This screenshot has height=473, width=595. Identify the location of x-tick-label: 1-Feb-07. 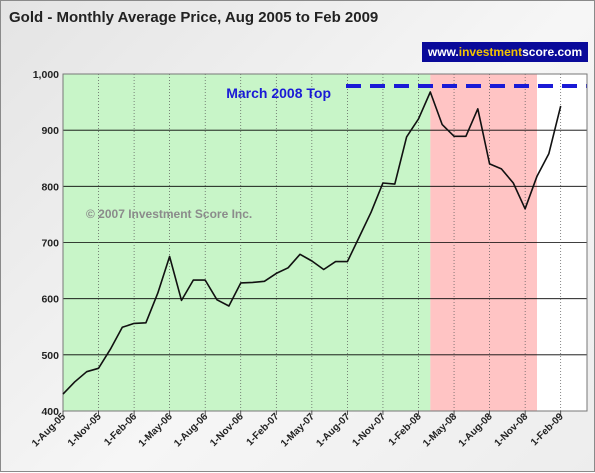
(263, 429).